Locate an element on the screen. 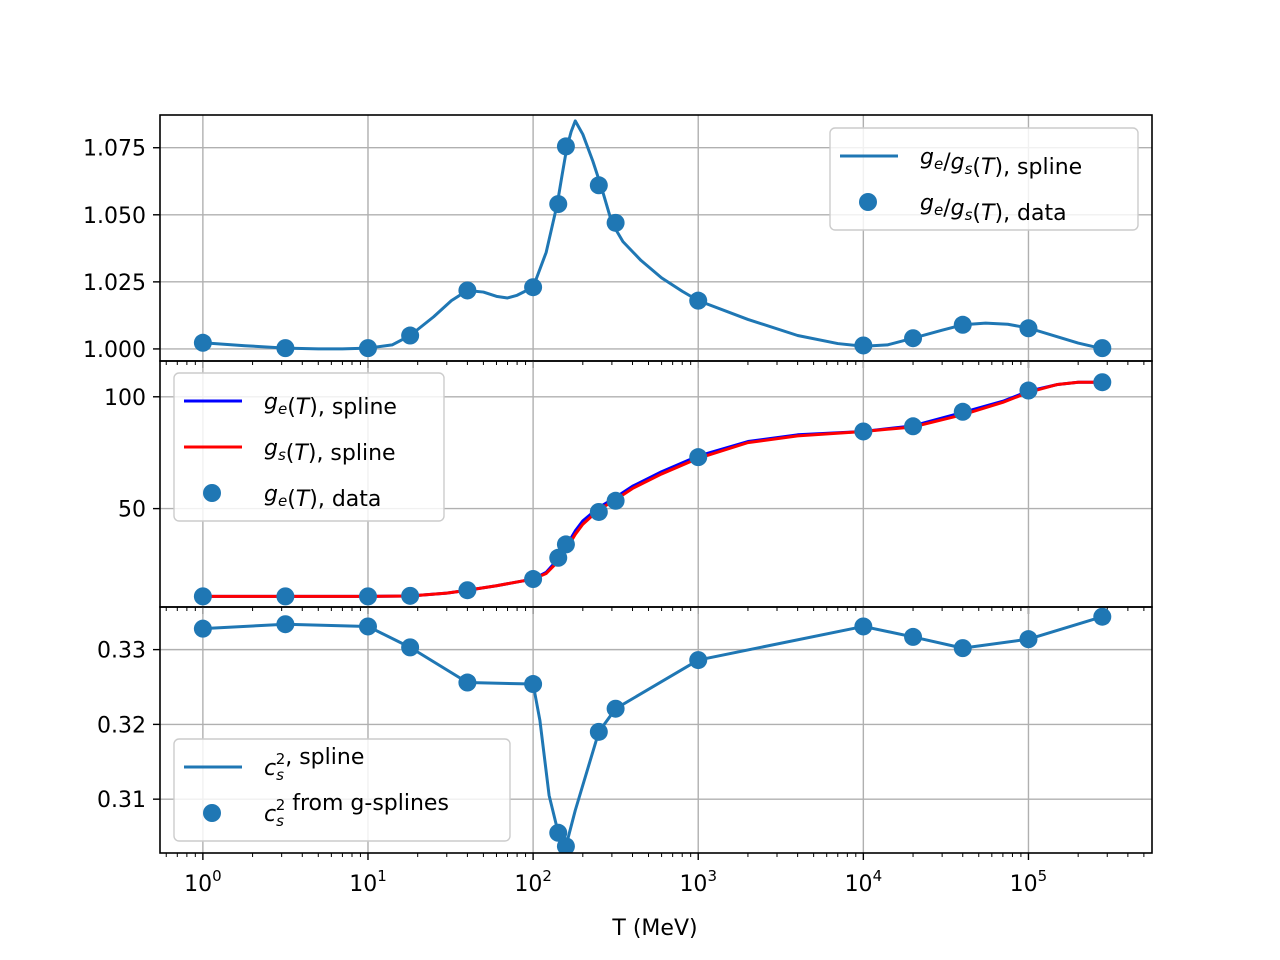 This screenshot has width=1280, height=960. x-tick-label: 10² is located at coordinates (533, 882).